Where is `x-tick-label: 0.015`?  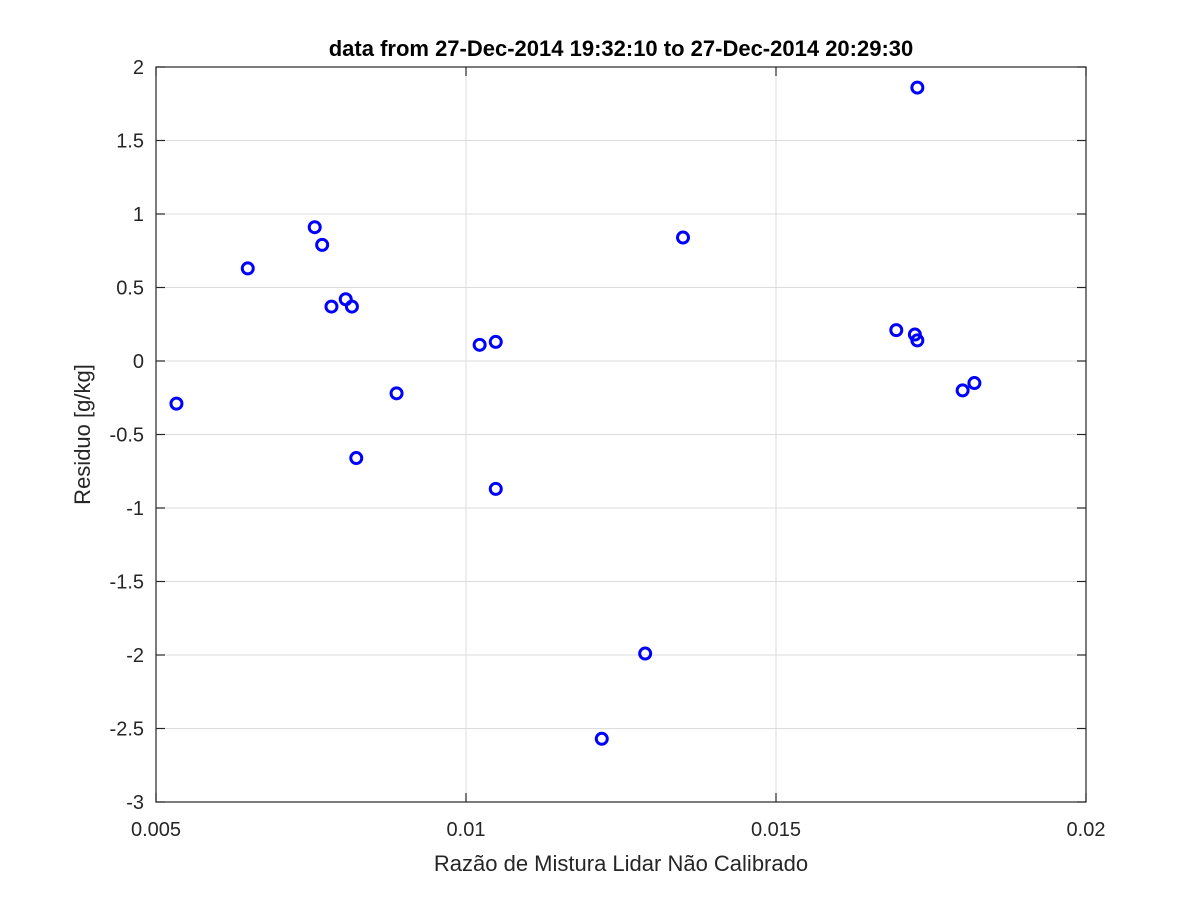
x-tick-label: 0.015 is located at coordinates (776, 830).